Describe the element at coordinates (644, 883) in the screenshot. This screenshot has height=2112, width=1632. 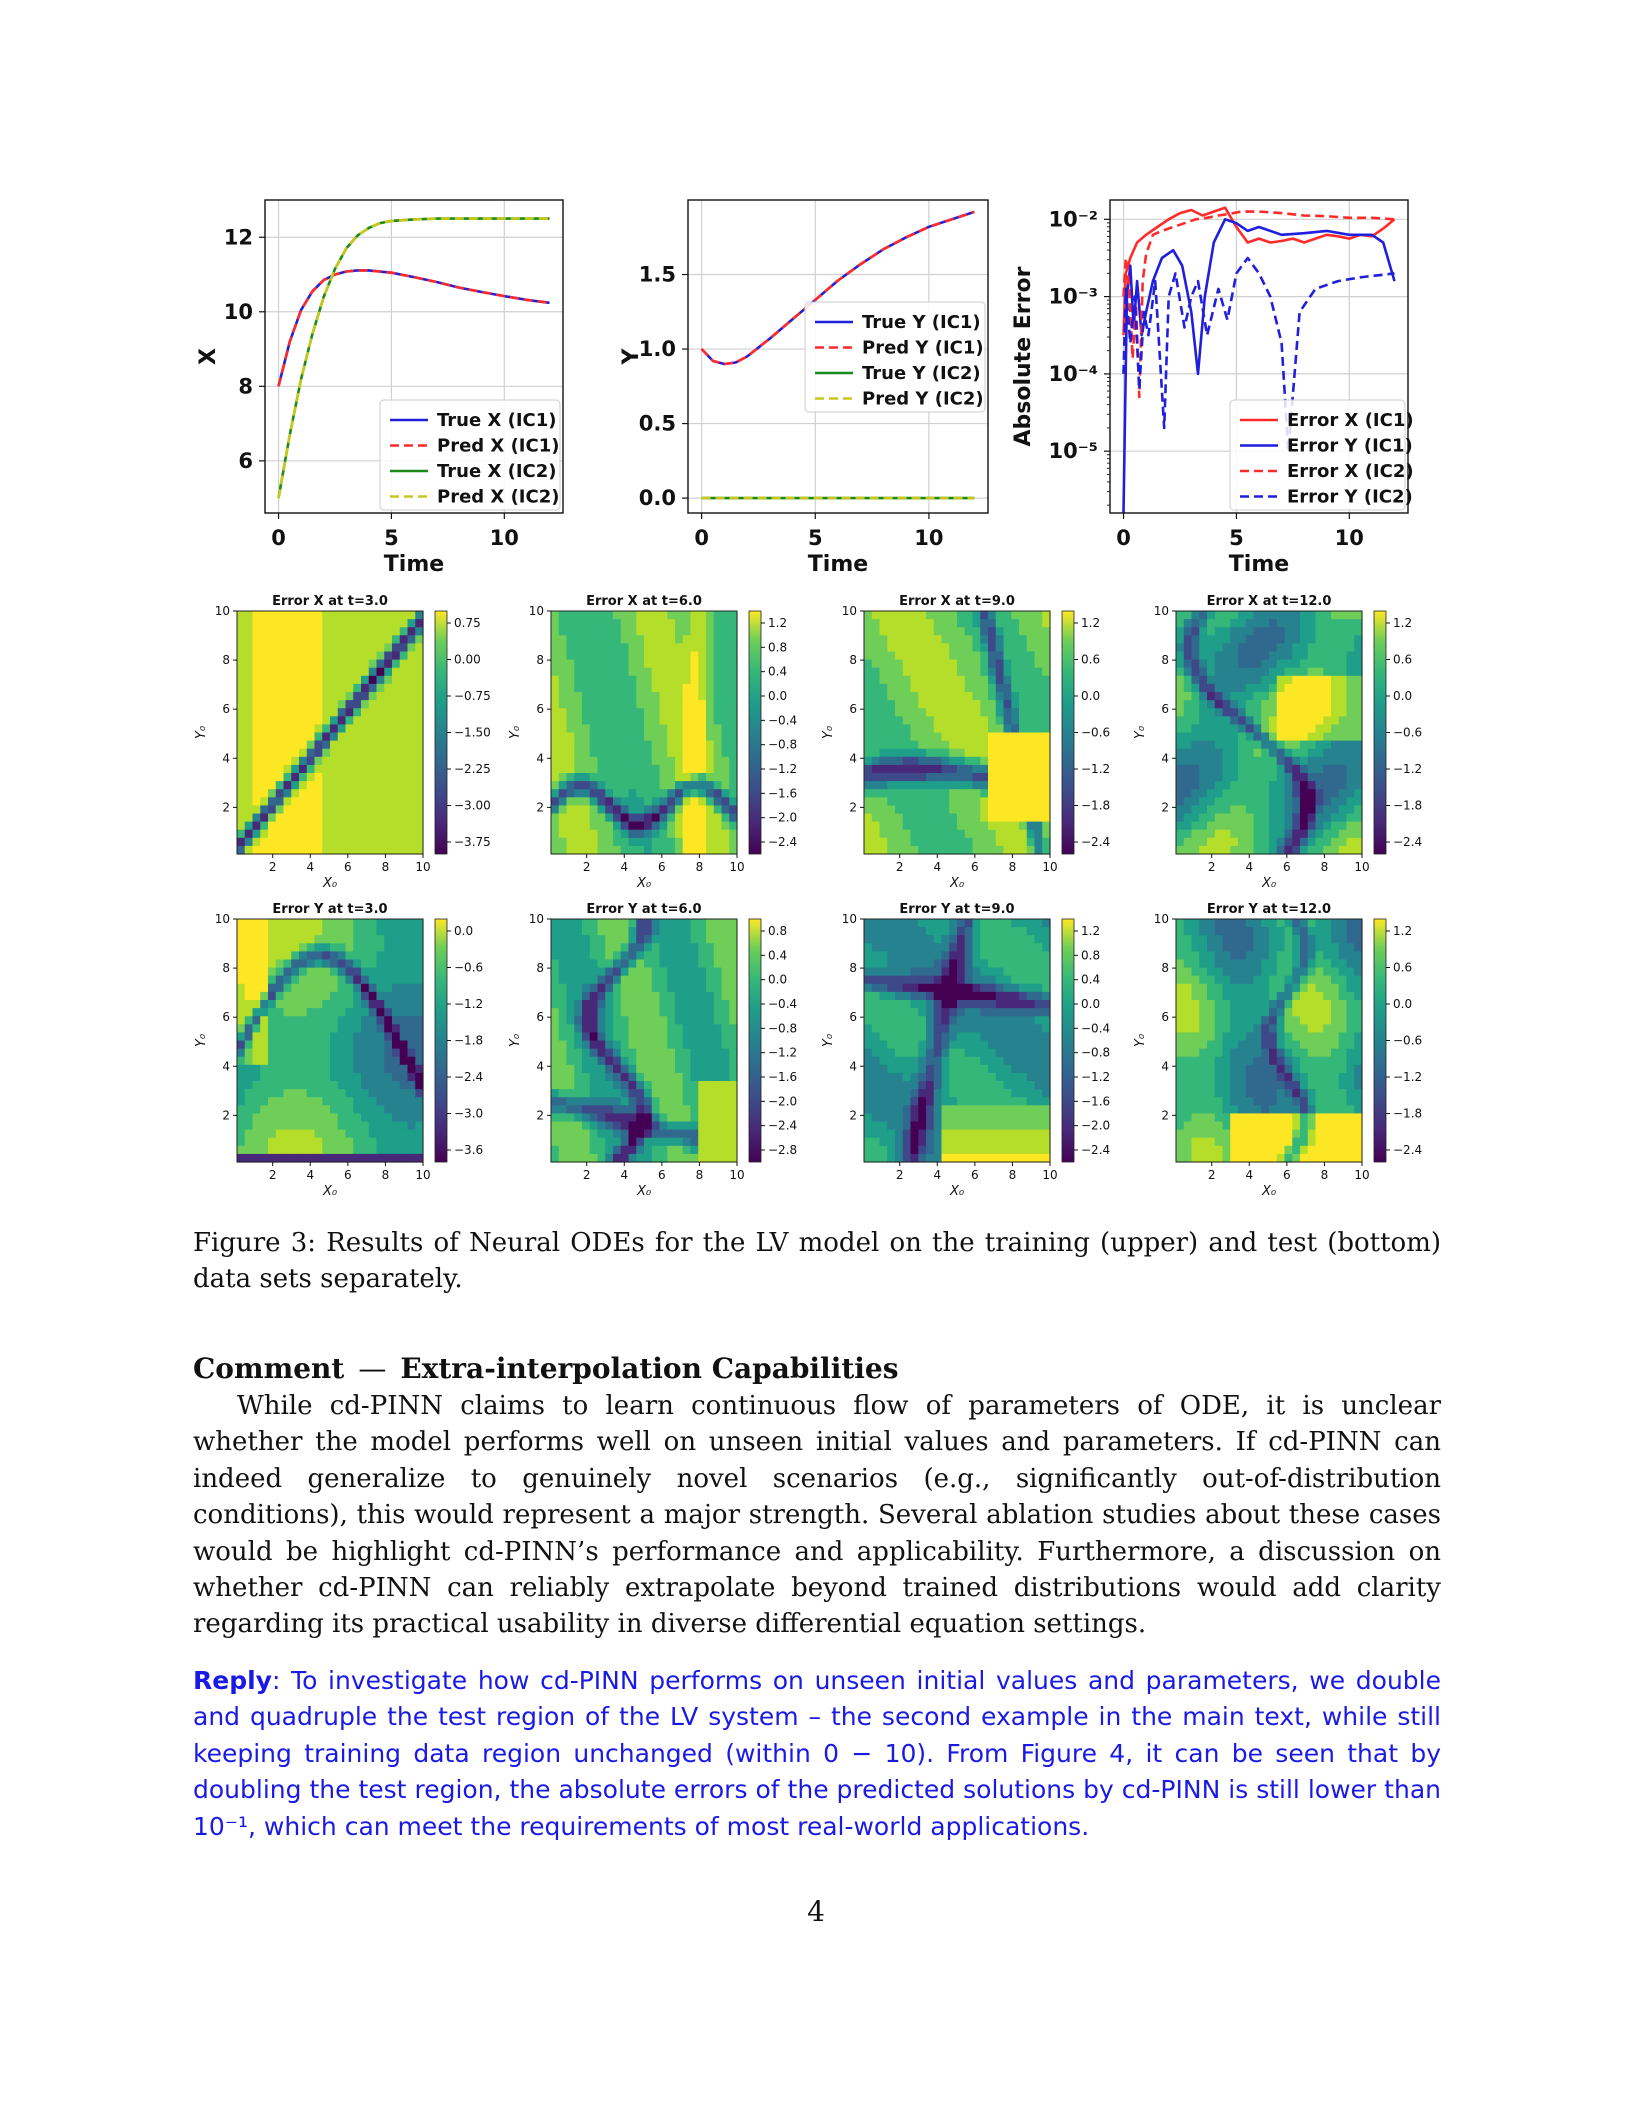
I see `heatmap-x-label: X₀` at that location.